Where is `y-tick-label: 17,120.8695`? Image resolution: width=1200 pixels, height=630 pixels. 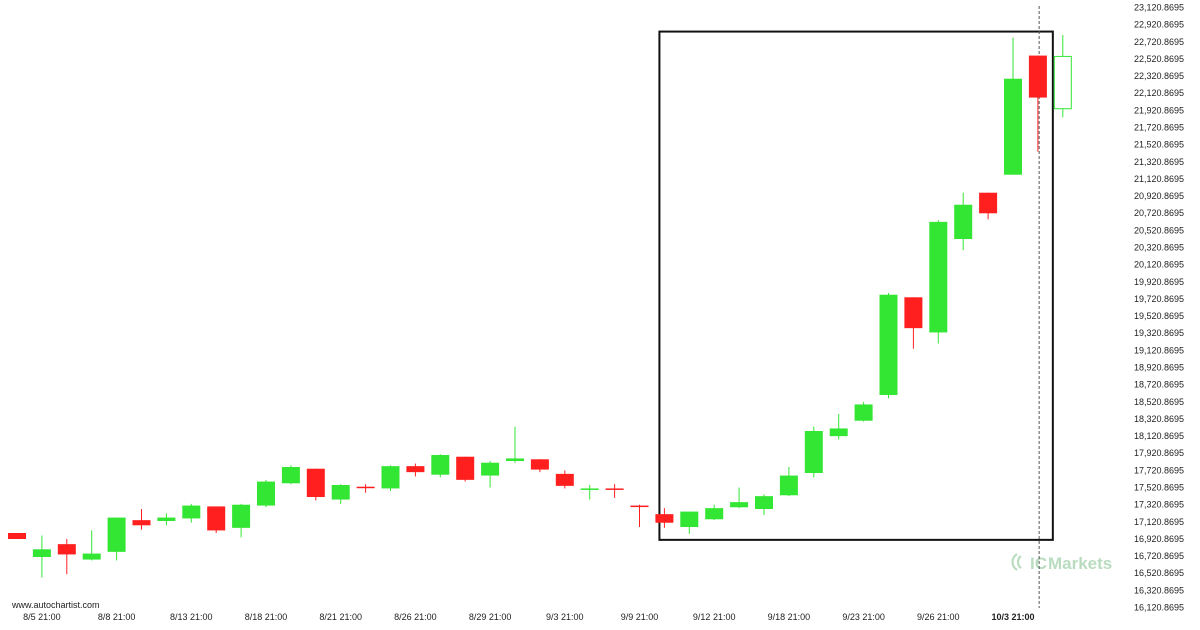
y-tick-label: 17,120.8695 is located at coordinates (1159, 522).